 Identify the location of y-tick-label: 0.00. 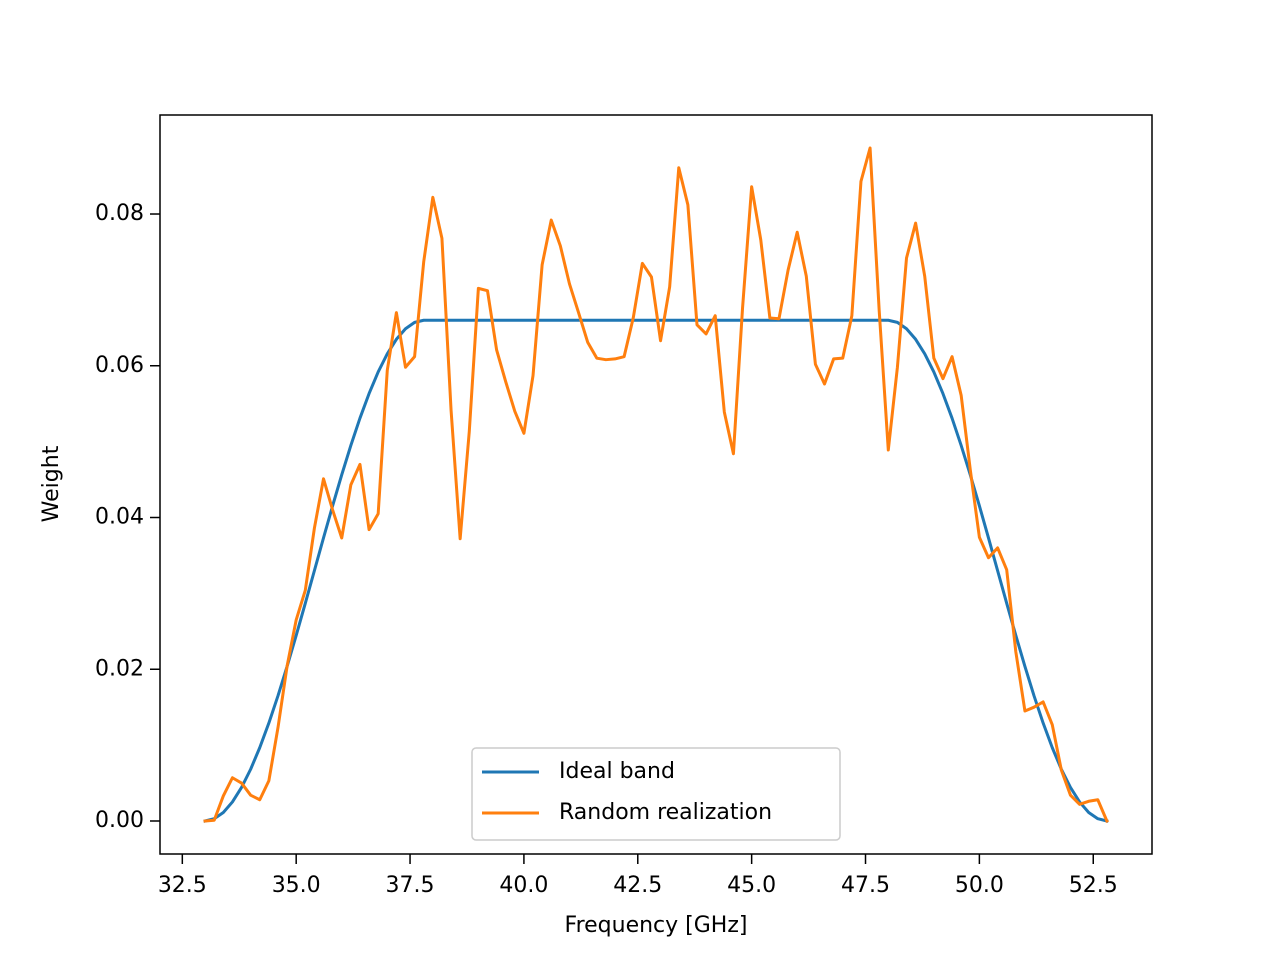
(119, 820).